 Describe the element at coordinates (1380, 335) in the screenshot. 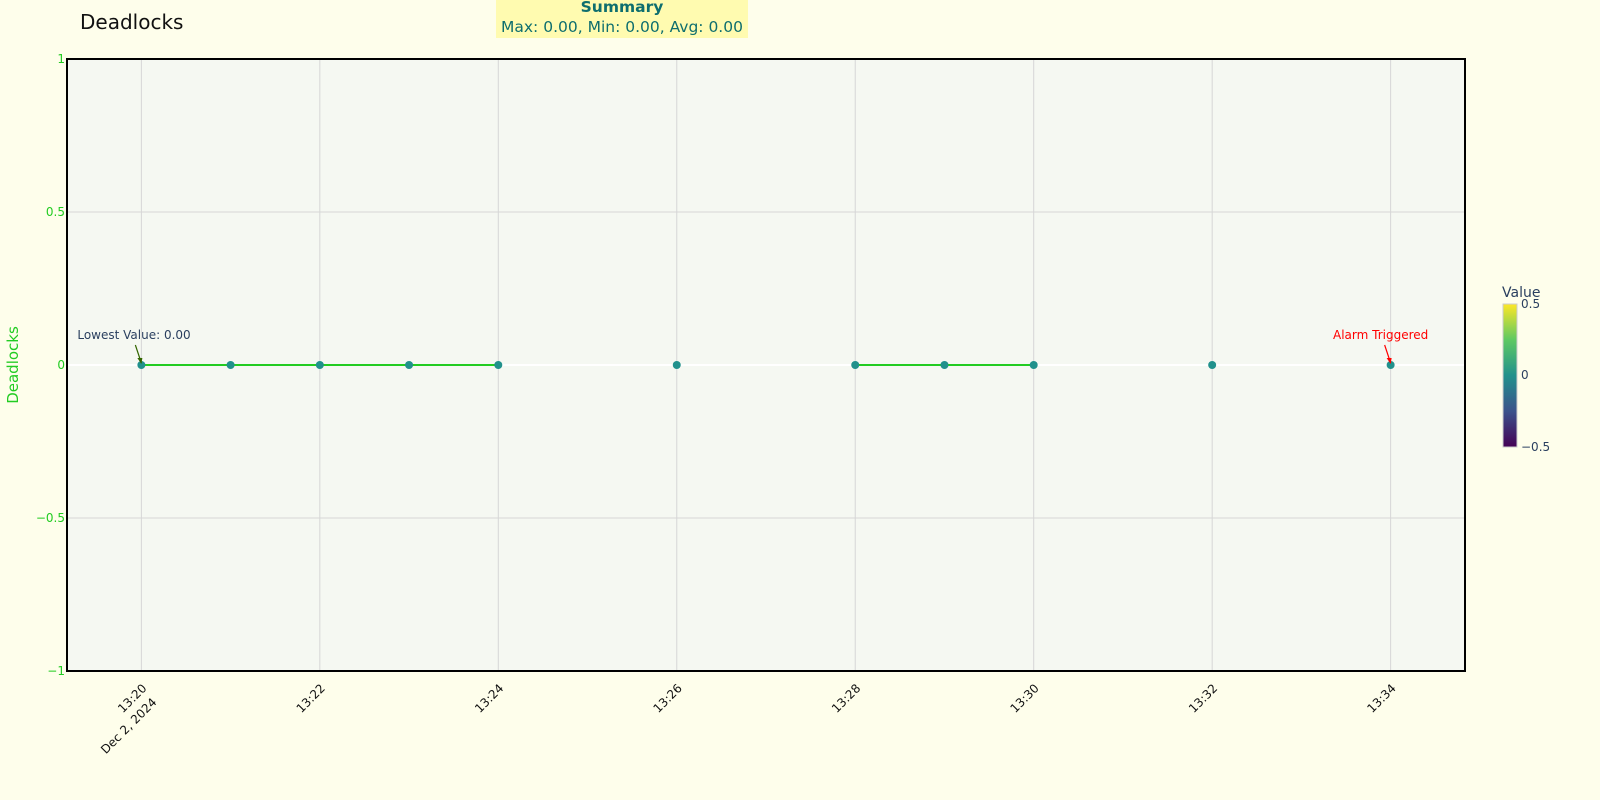

I see `annotation-label: Alarm Triggered` at that location.